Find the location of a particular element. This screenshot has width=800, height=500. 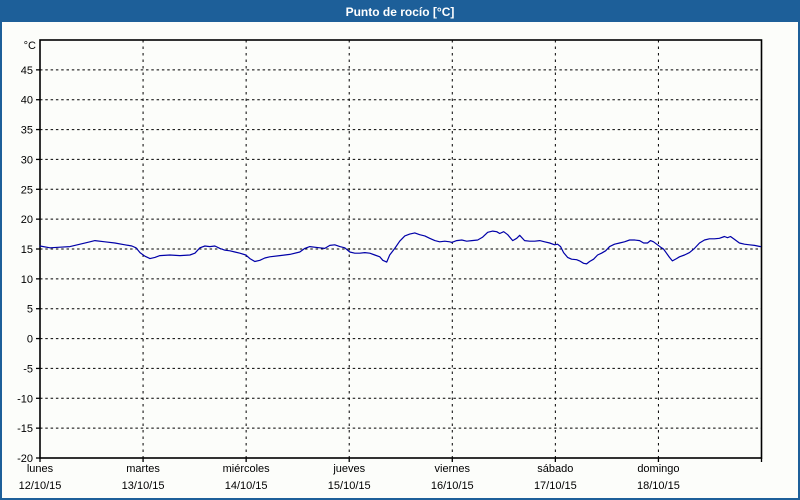

x-day-label: miércoles is located at coordinates (247, 469).